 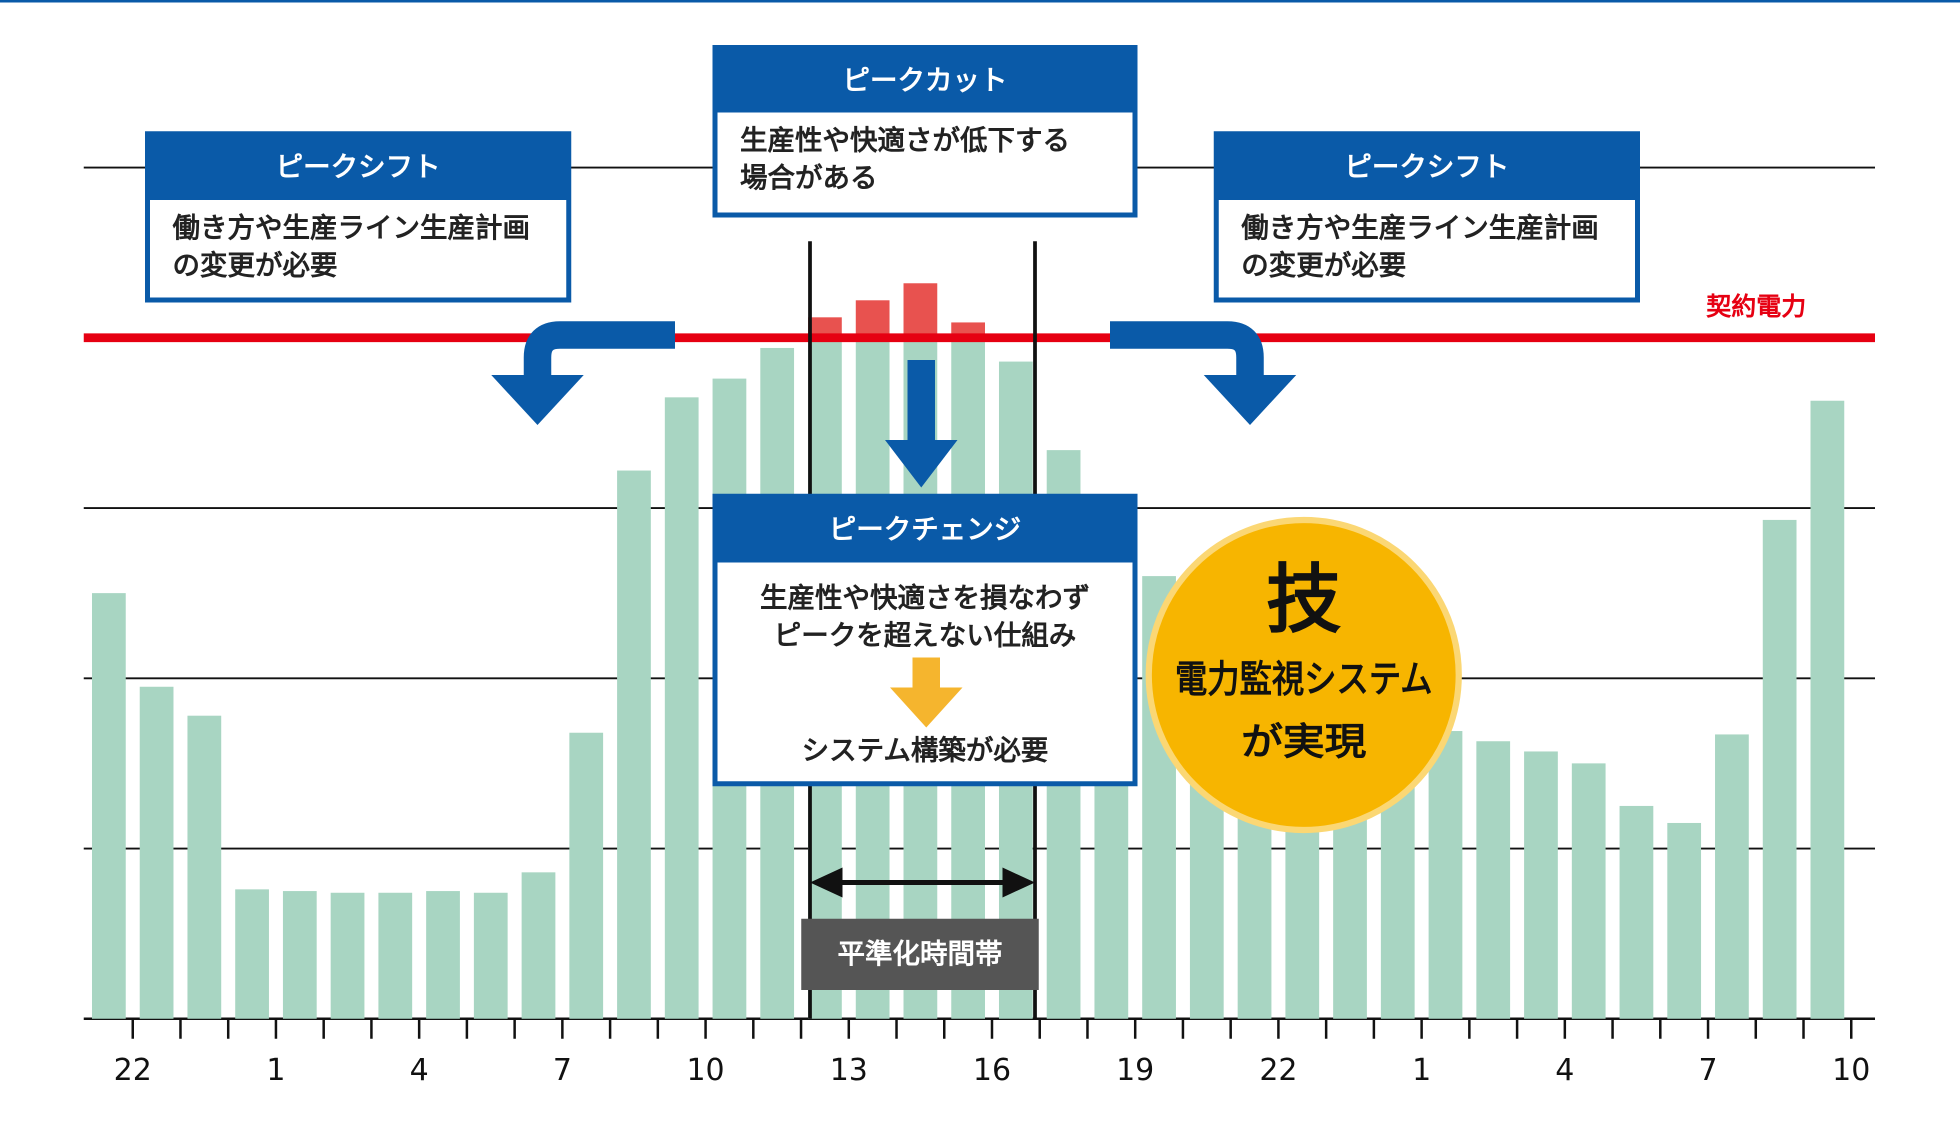 I want to click on leveling-label: 平準化時間帯, so click(x=920, y=954).